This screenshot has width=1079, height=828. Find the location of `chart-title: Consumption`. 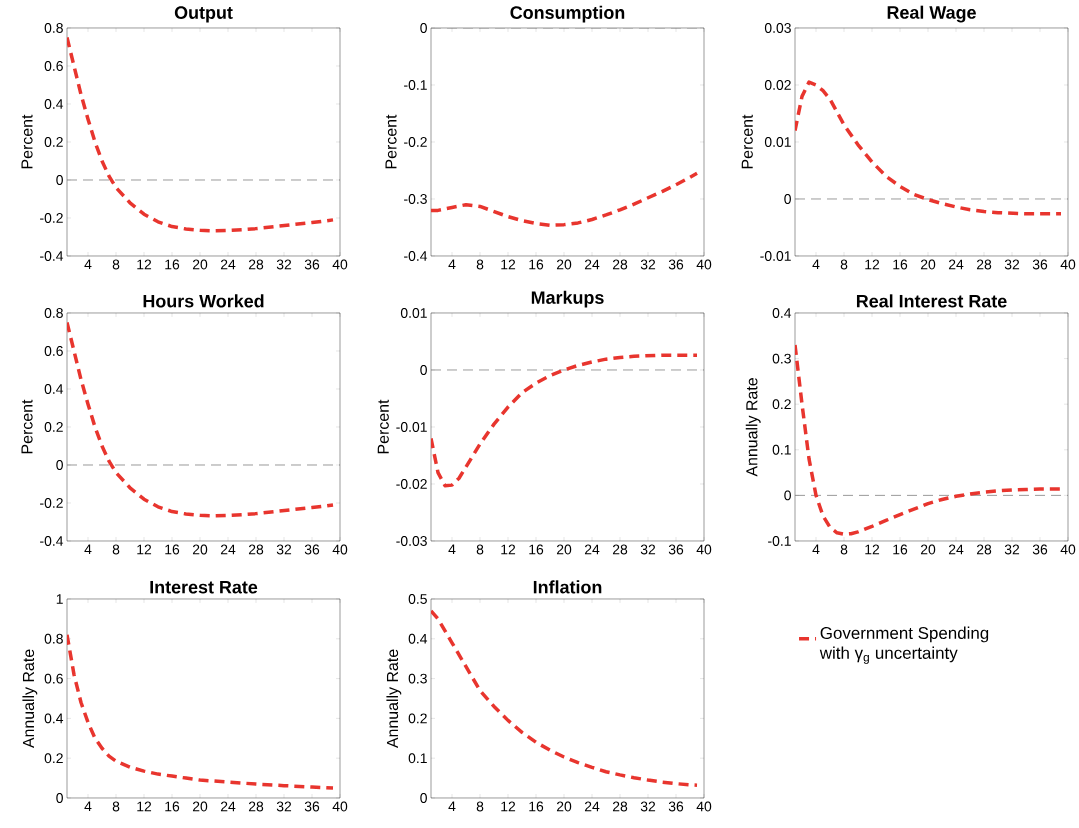

chart-title: Consumption is located at coordinates (567, 14).